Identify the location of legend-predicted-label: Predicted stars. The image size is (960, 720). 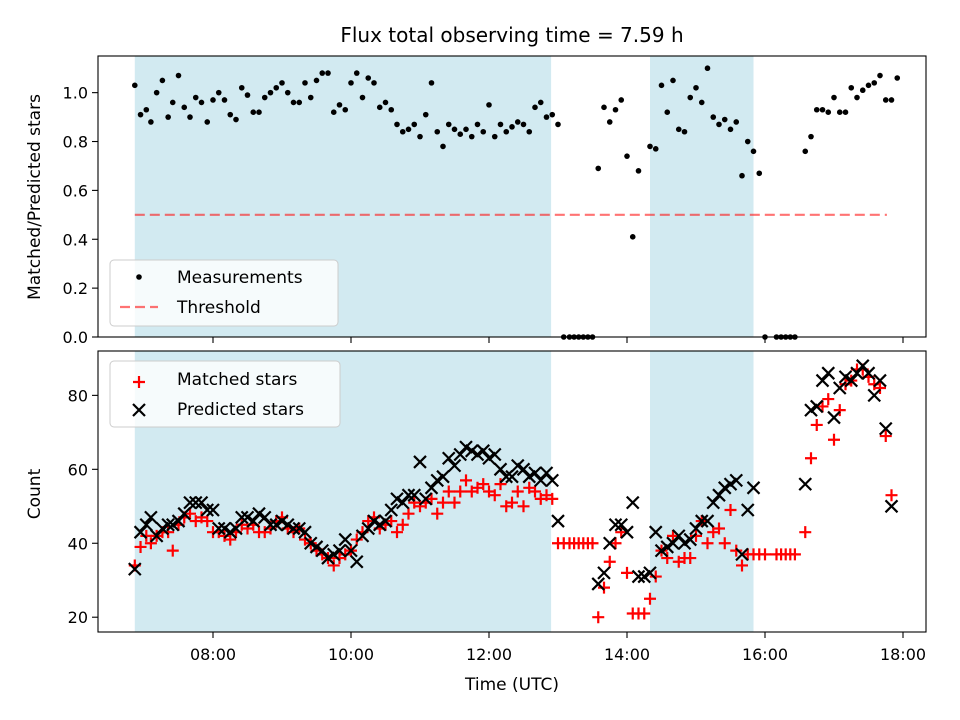
(240, 410).